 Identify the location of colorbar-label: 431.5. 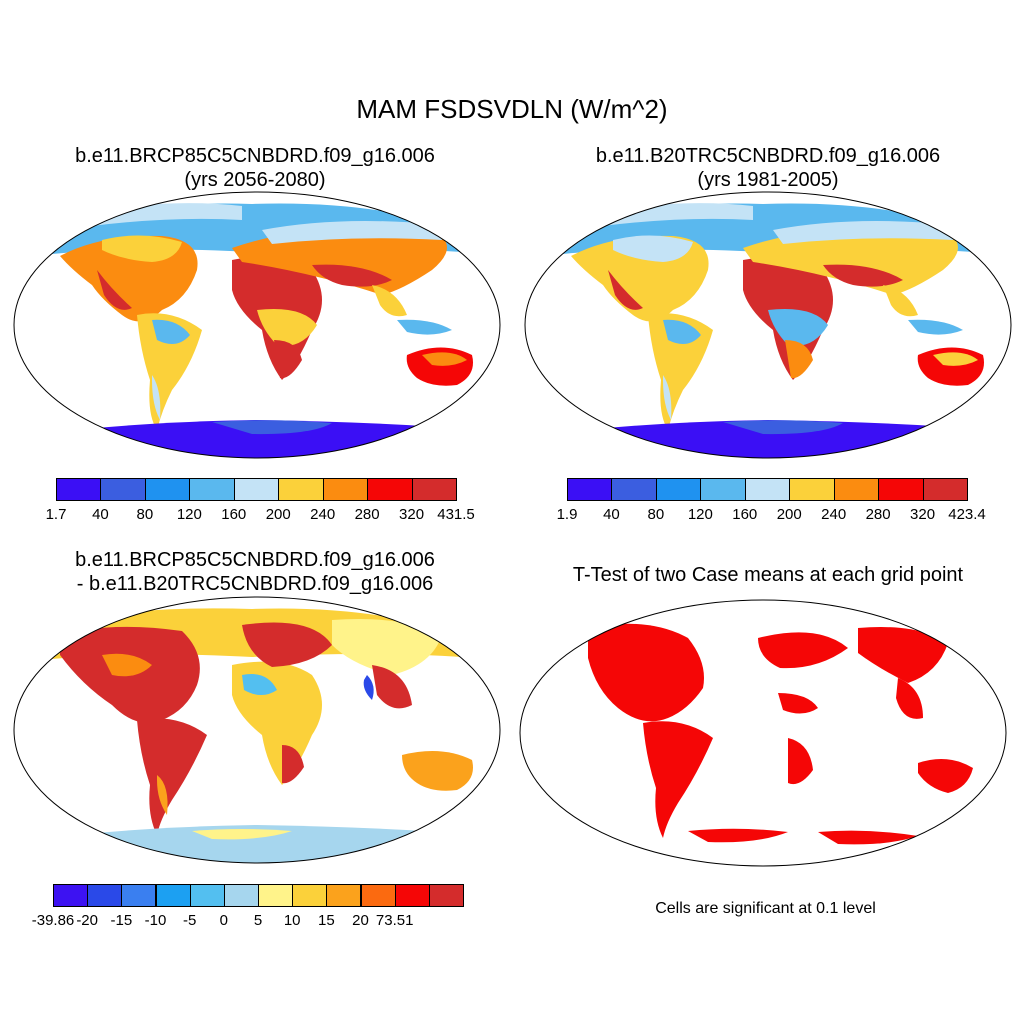
(456, 514).